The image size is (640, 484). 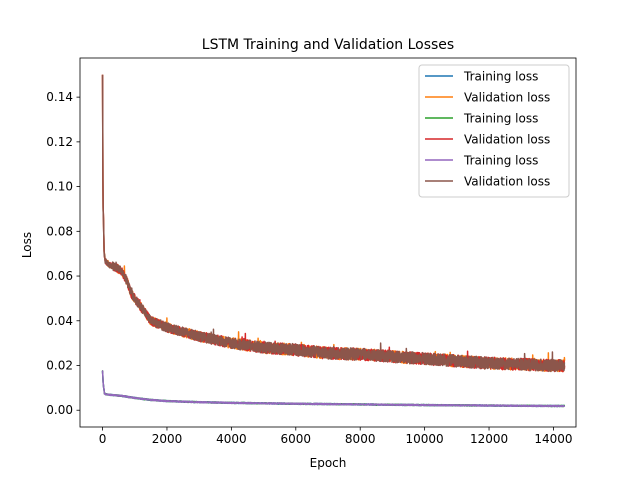 I want to click on x-tick-label: 12000, so click(x=489, y=439).